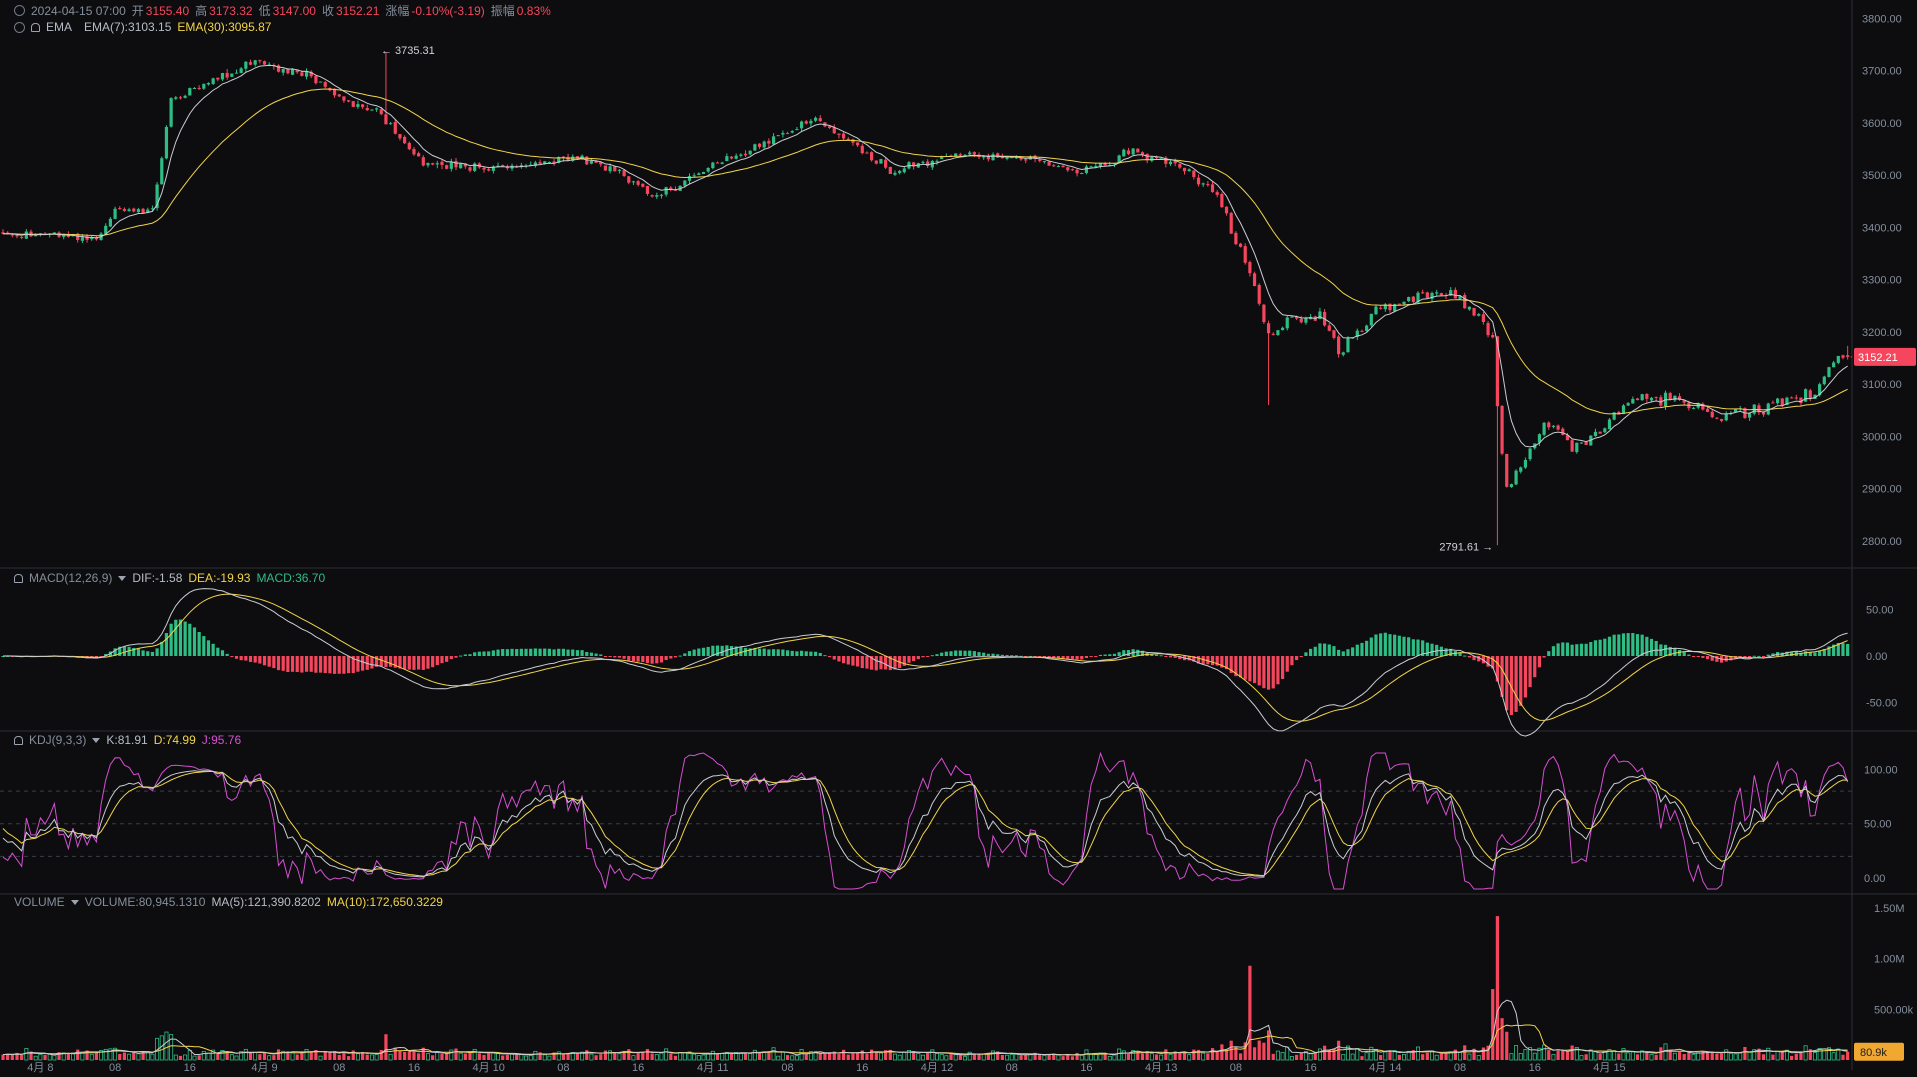  I want to click on ema-legend: EMA EMA(7):3103.15 EMA(30):3095.87, so click(145, 27).